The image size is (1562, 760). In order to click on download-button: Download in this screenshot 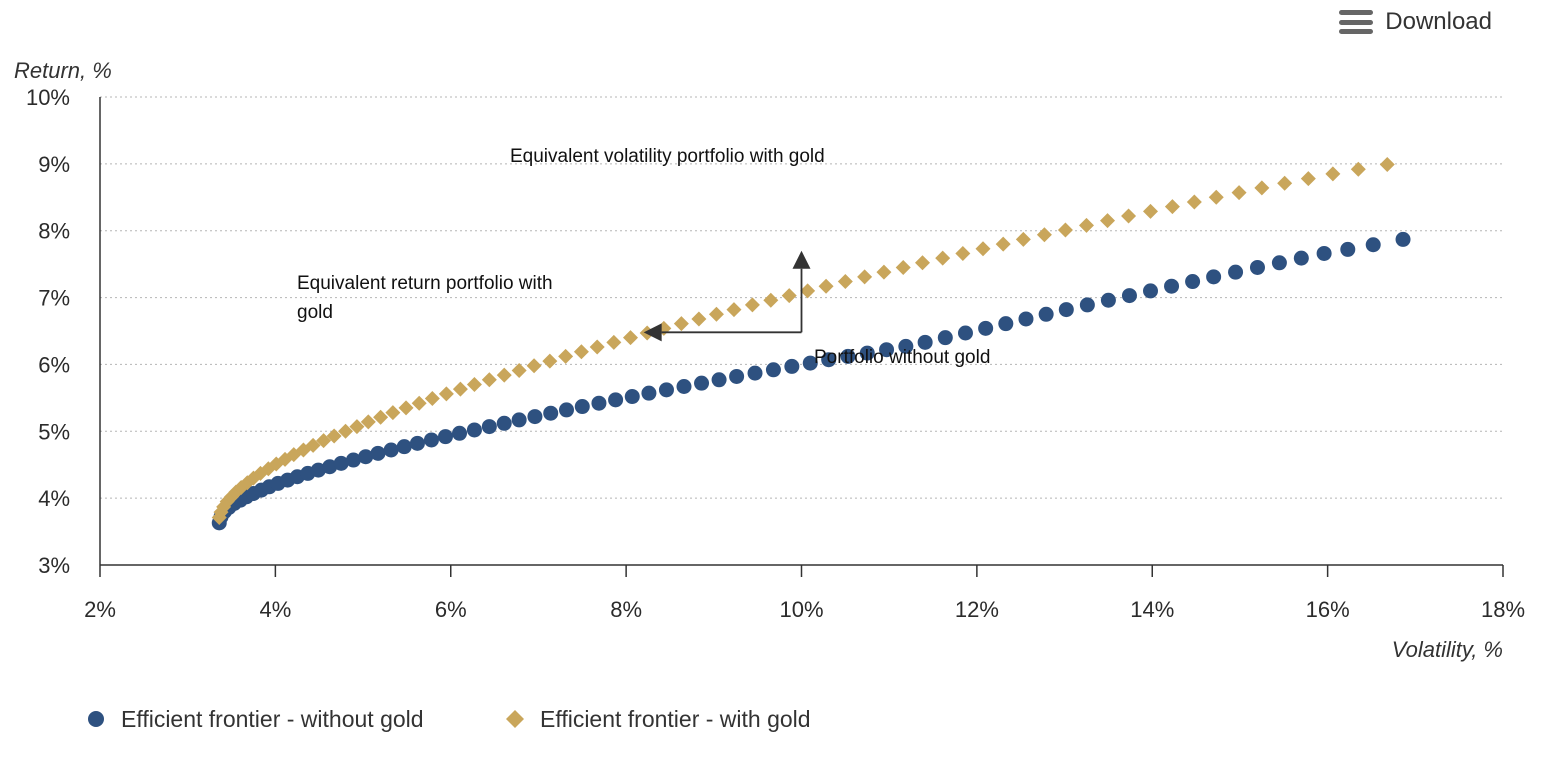, I will do `click(1415, 22)`.